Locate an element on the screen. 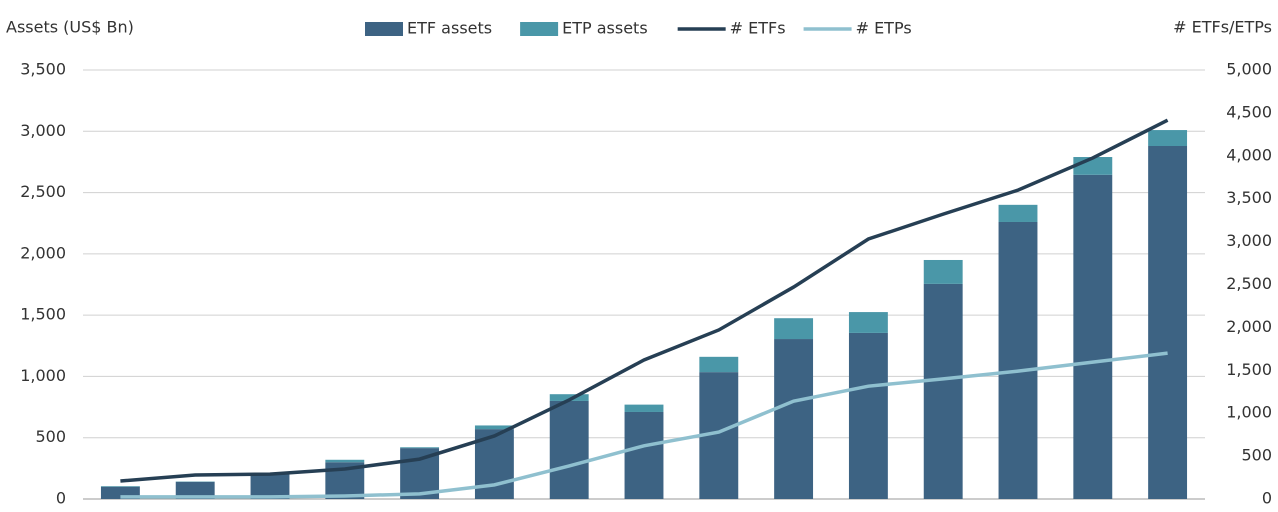  legend-label: # ETPs is located at coordinates (884, 28).